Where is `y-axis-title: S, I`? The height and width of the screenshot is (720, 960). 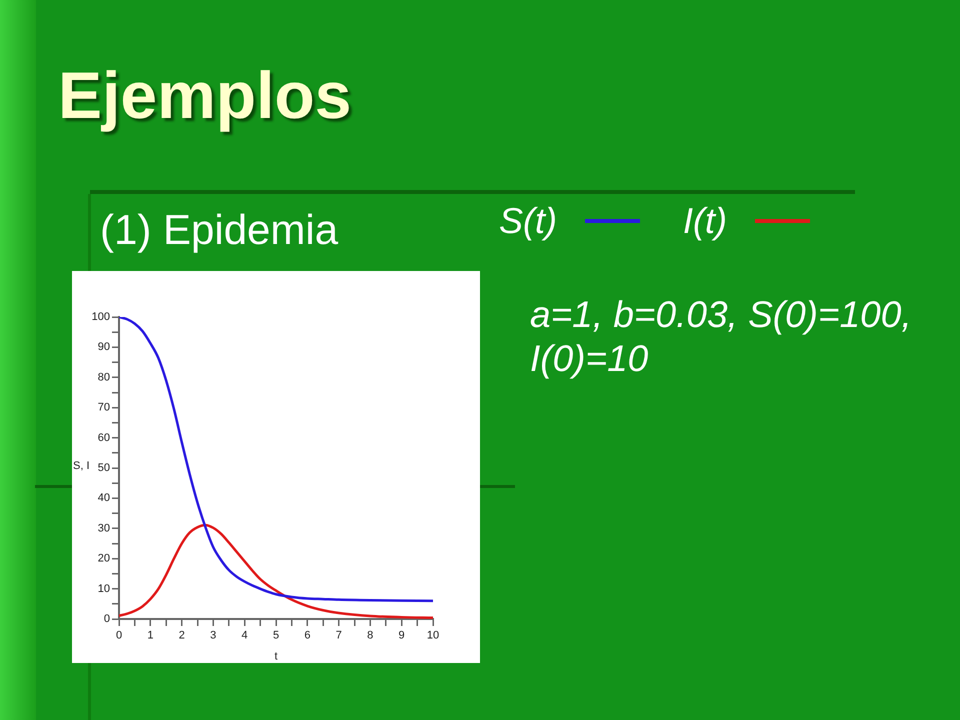
y-axis-title: S, I is located at coordinates (81, 466).